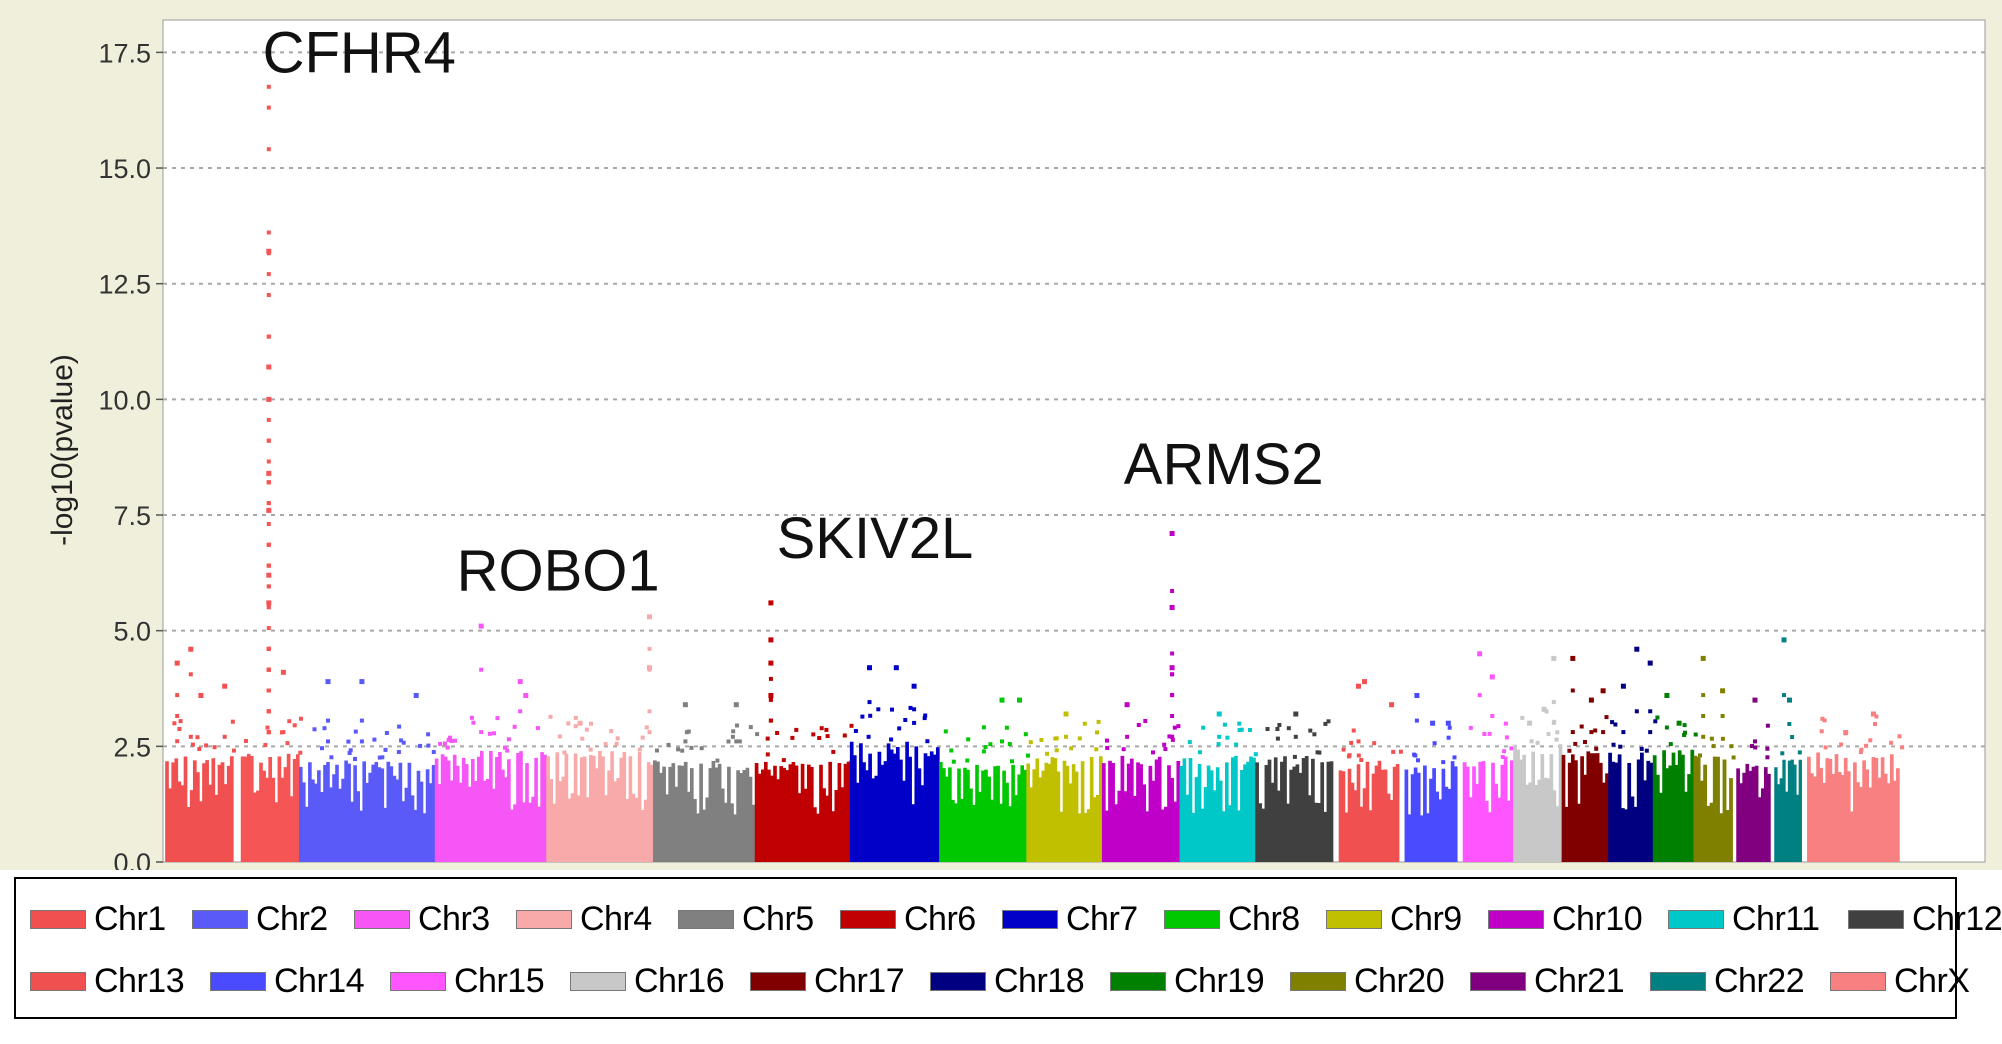 This screenshot has width=2002, height=1044. What do you see at coordinates (1585, 758) in the screenshot?
I see `chromosome-chr18` at bounding box center [1585, 758].